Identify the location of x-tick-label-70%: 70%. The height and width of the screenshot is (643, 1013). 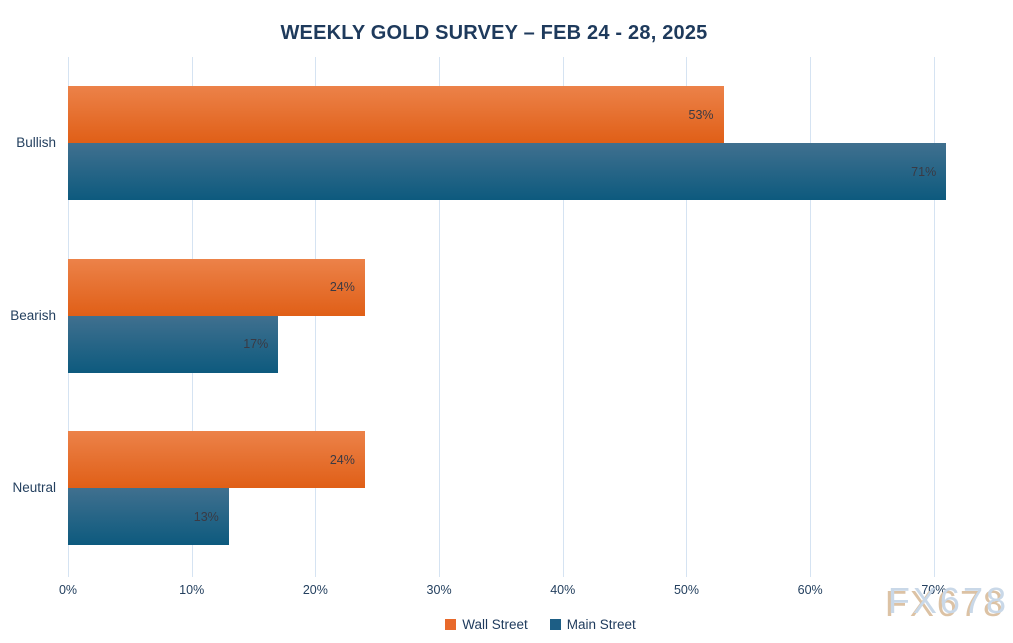
(934, 590).